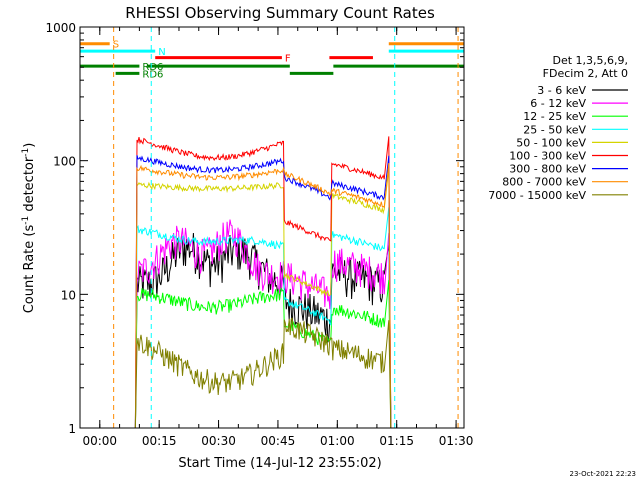 Image resolution: width=640 pixels, height=480 pixels. I want to click on x-tick-label: 00:30, so click(218, 441).